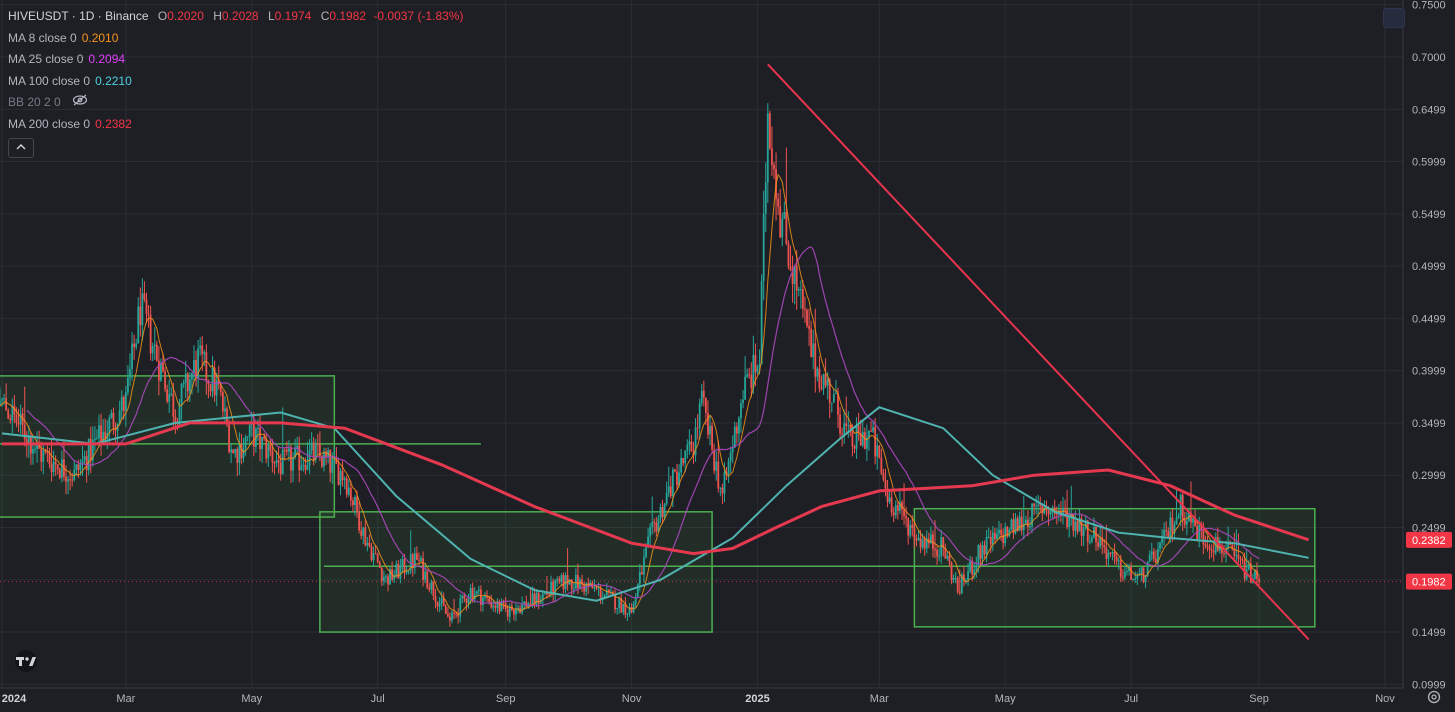  I want to click on symbol-title: HIVEUSDT · 1D · Binance, so click(78, 16).